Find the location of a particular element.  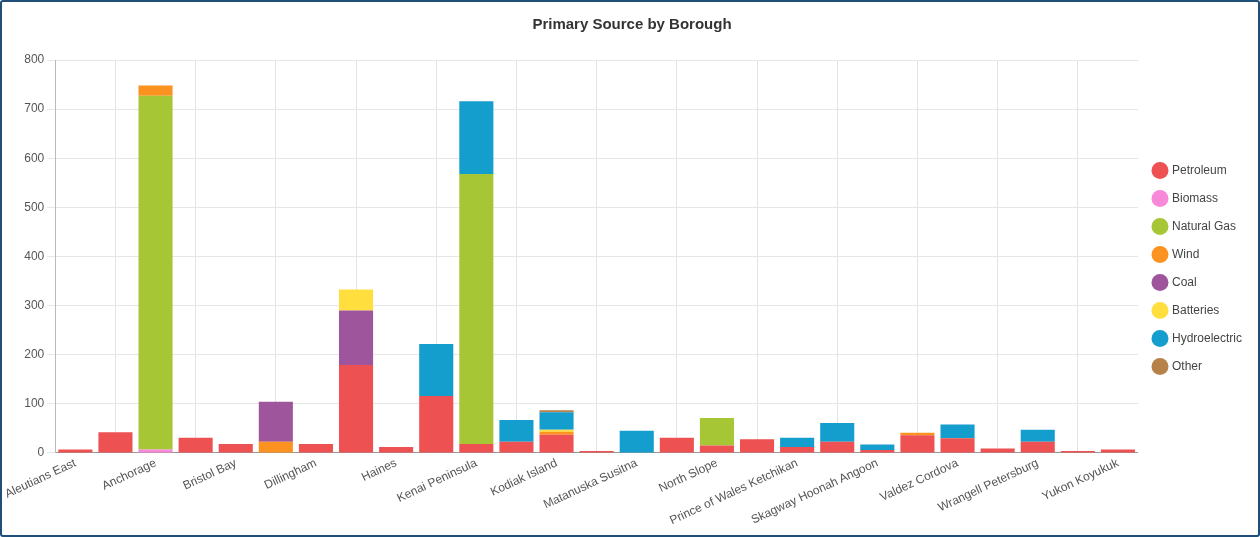

legend-label: Other is located at coordinates (1186, 365).